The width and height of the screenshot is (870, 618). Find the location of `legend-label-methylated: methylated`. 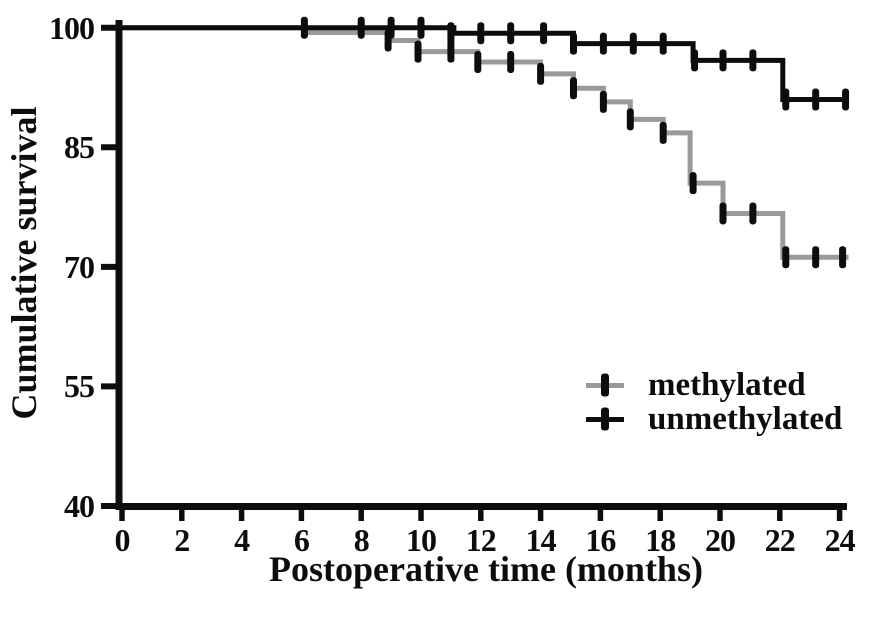

legend-label-methylated: methylated is located at coordinates (727, 384).